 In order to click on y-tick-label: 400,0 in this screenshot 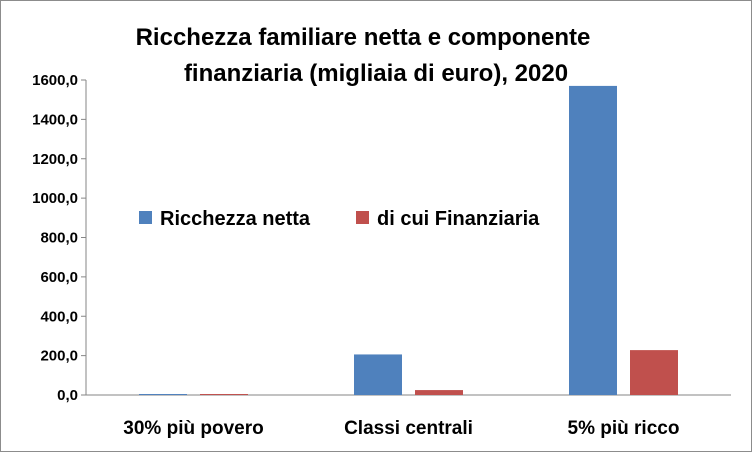, I will do `click(59, 316)`.